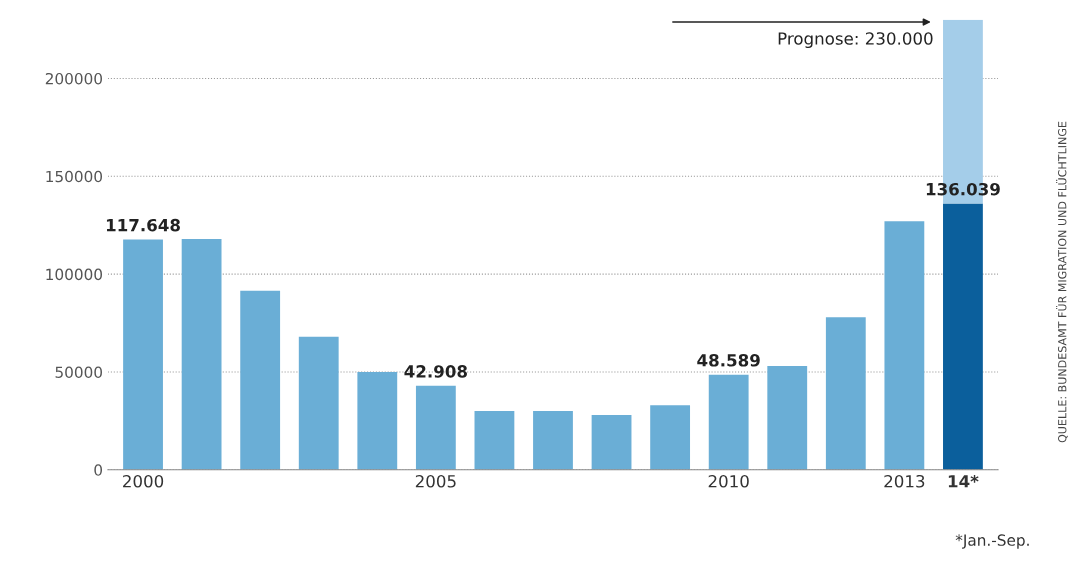  What do you see at coordinates (74, 78) in the screenshot?
I see `y-tick-label: 200000` at bounding box center [74, 78].